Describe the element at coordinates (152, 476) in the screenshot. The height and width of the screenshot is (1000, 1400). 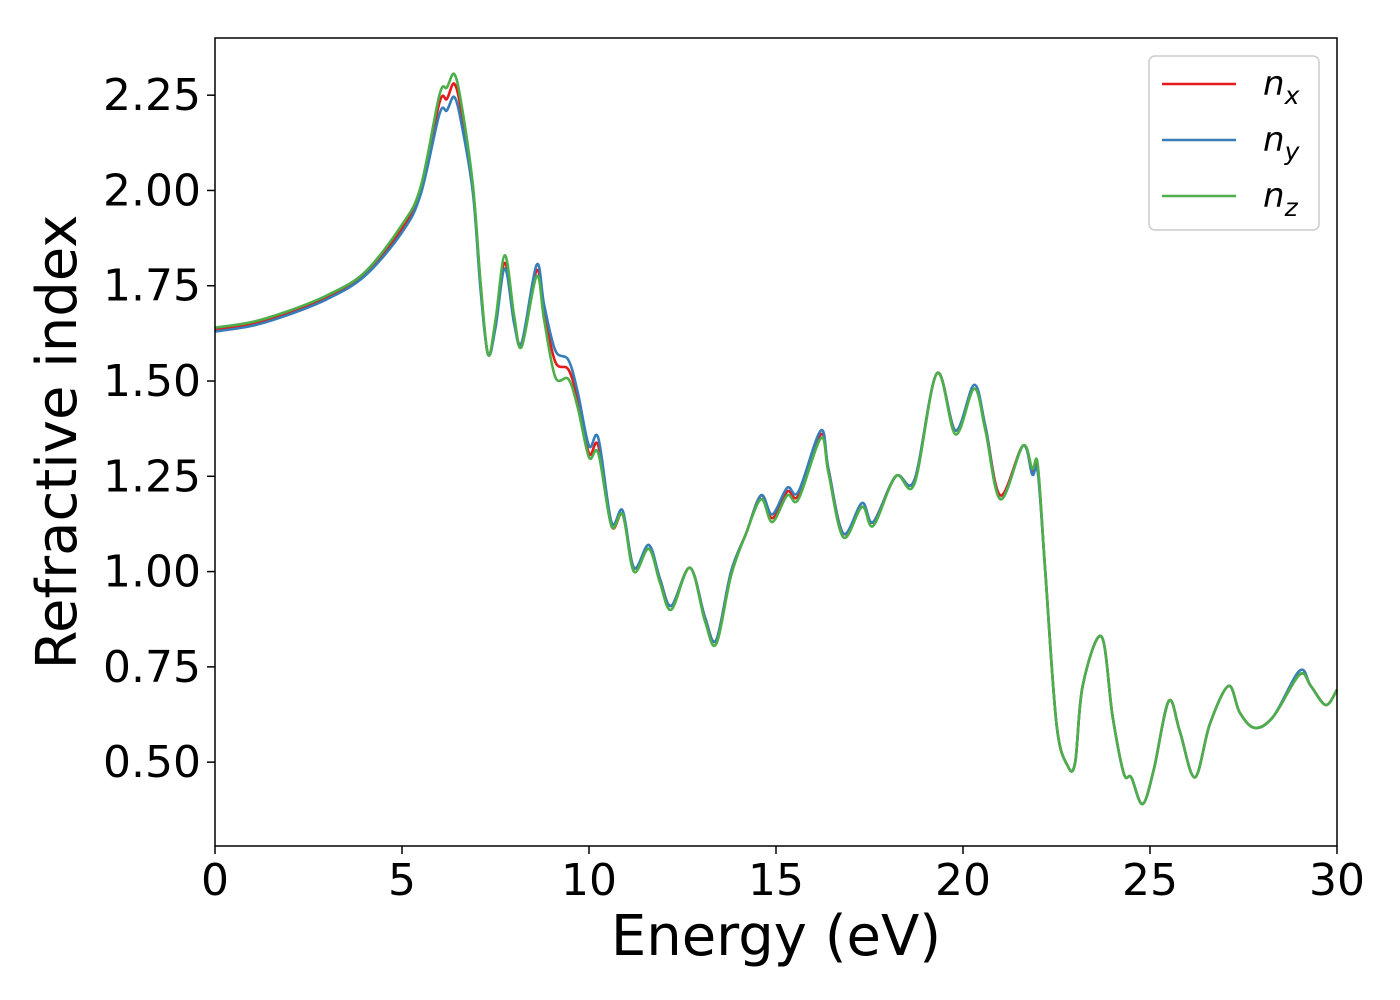
I see `y-tick-label: 1.25` at that location.